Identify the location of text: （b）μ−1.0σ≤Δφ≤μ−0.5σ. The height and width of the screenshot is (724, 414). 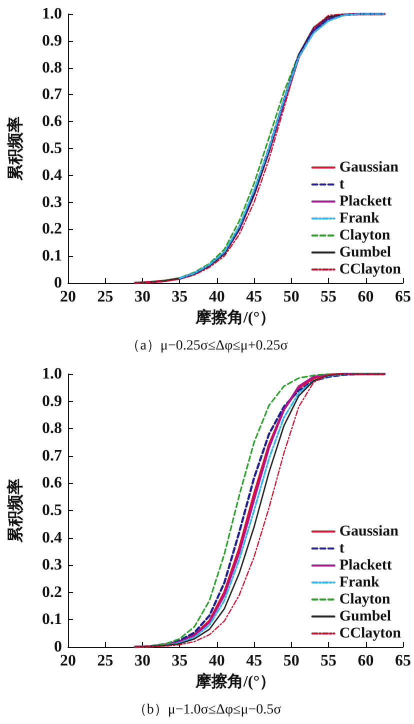
(207, 710).